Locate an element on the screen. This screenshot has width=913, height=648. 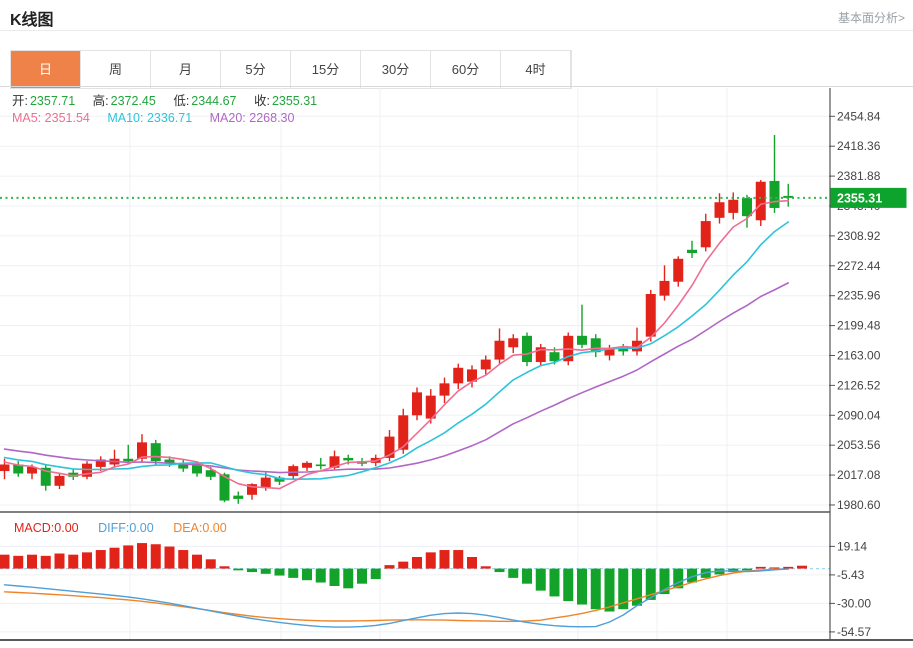
tab-30min: 30分 is located at coordinates (396, 69).